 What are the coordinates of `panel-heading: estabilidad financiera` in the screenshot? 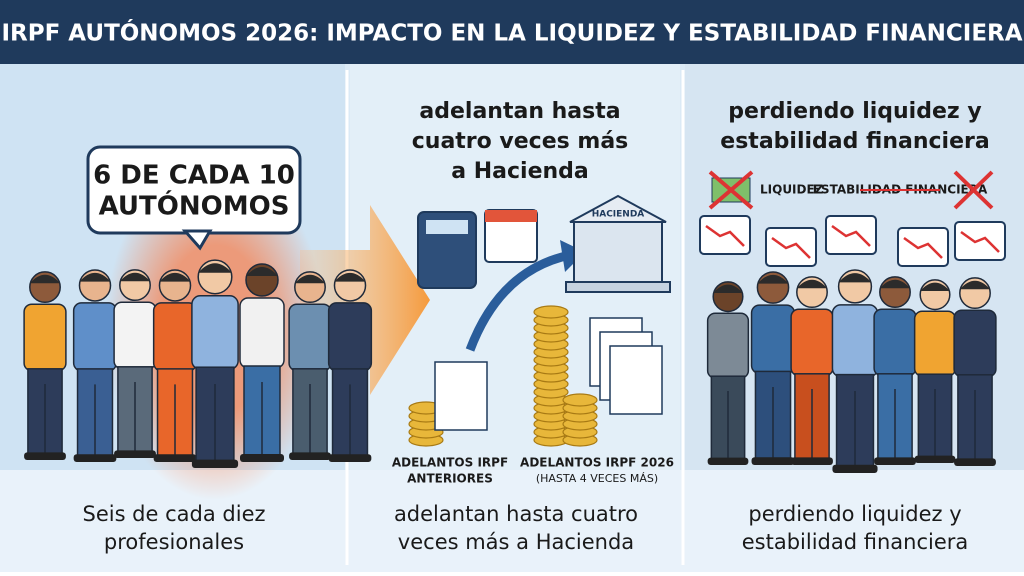 It's located at (854, 141).